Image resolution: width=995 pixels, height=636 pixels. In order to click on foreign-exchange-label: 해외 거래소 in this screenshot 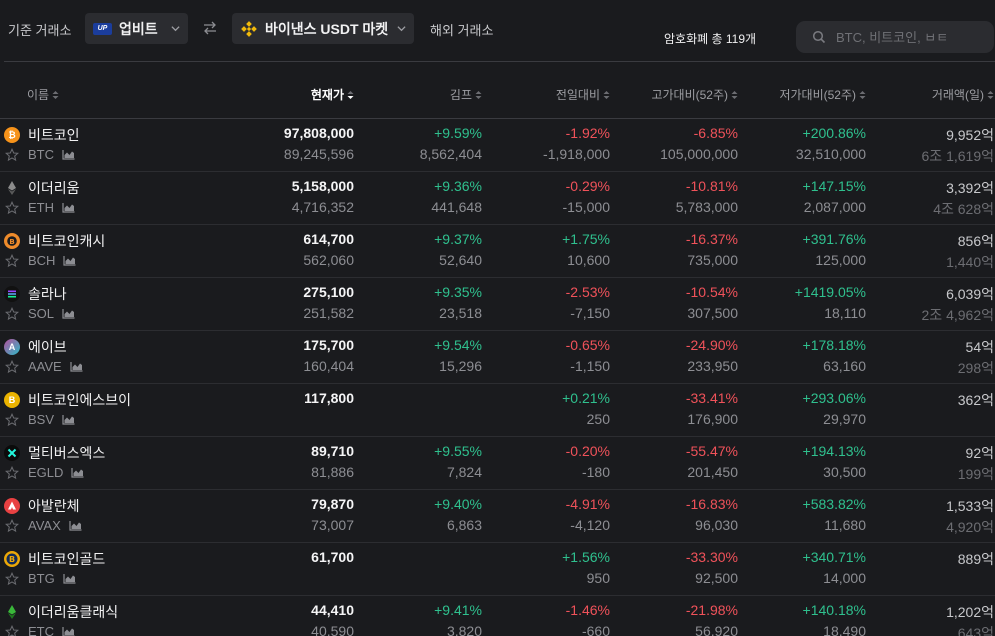, I will do `click(462, 30)`.